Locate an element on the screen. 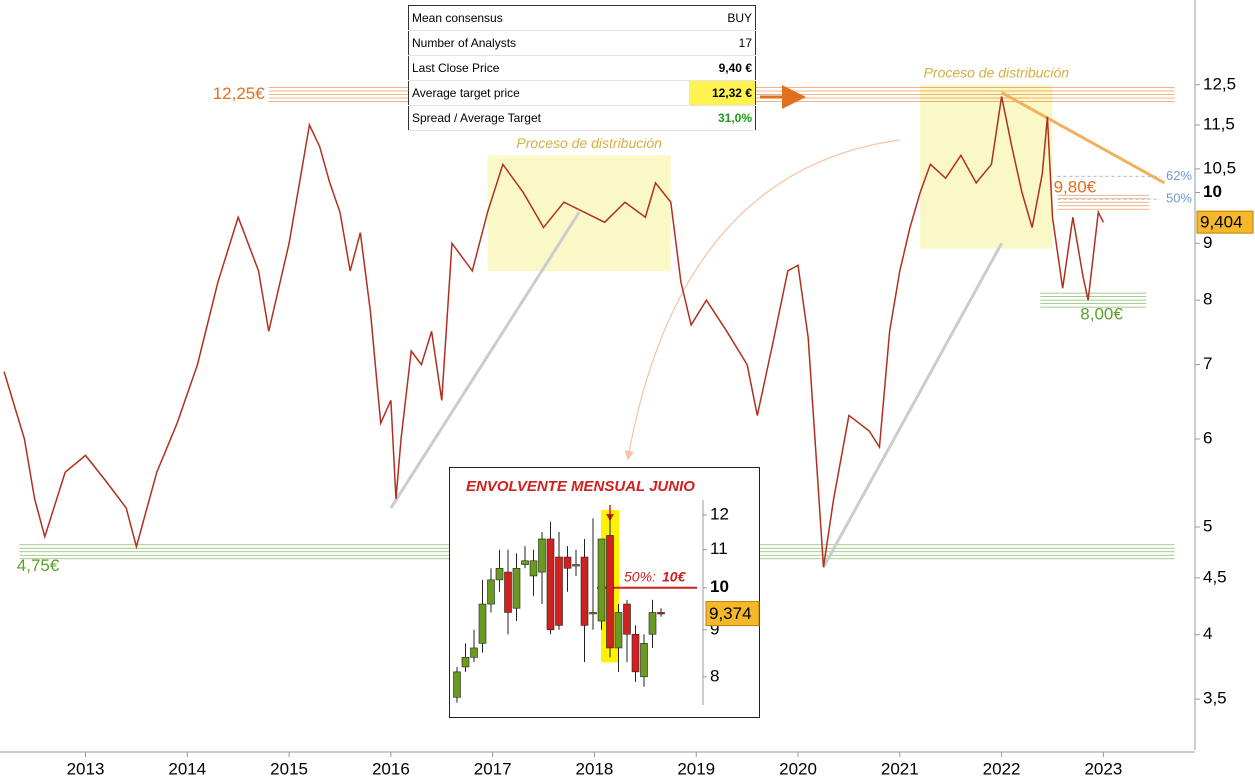 This screenshot has width=1255, height=783. x-tick-label: 2021 is located at coordinates (900, 768).